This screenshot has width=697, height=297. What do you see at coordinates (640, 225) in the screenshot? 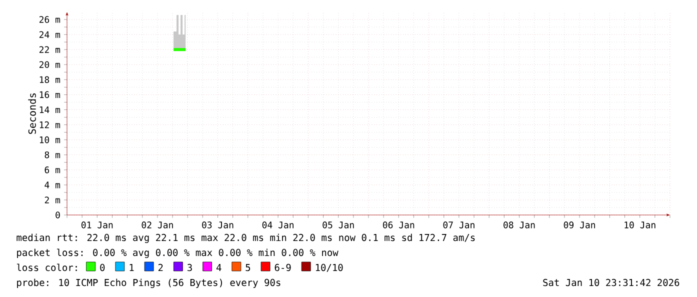
I see `x-tick-label: 10 Jan` at bounding box center [640, 225].